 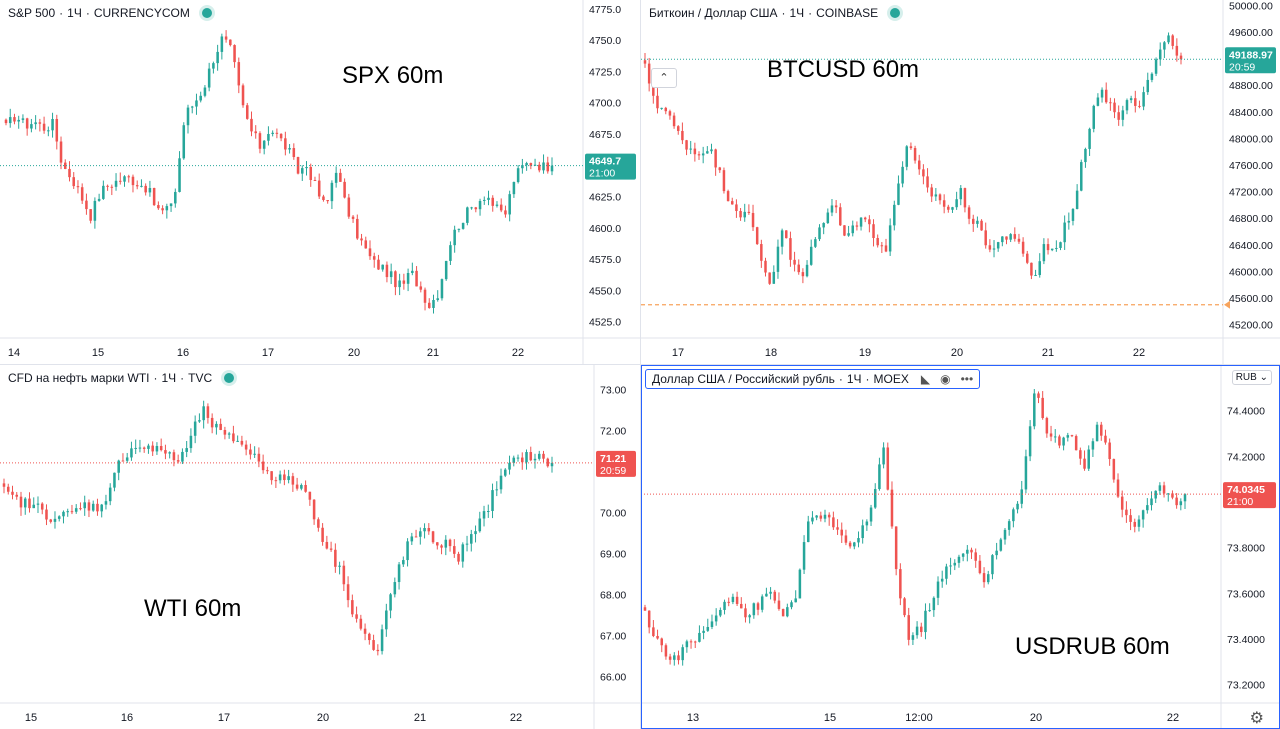 What do you see at coordinates (1240, 502) in the screenshot?
I see `last-price-time: 21:00` at bounding box center [1240, 502].